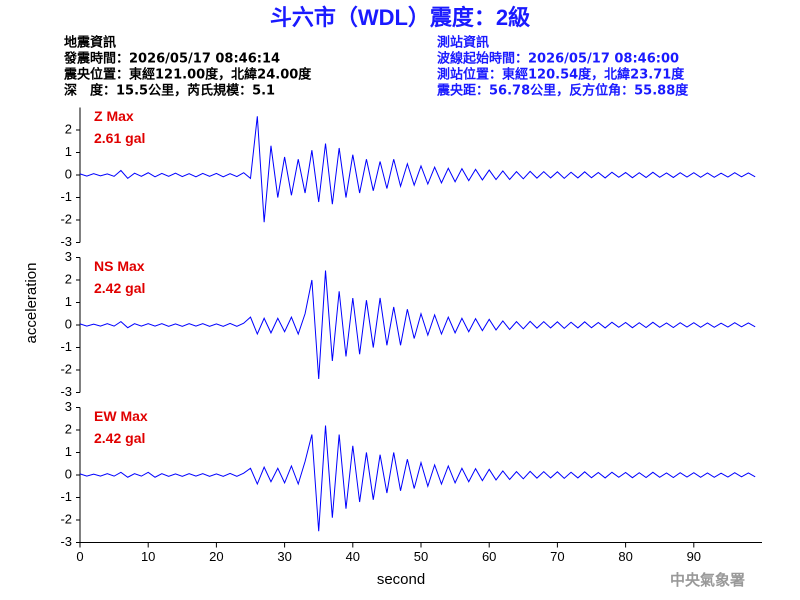 The image size is (800, 600). I want to click on x-tick-label: 50, so click(421, 556).